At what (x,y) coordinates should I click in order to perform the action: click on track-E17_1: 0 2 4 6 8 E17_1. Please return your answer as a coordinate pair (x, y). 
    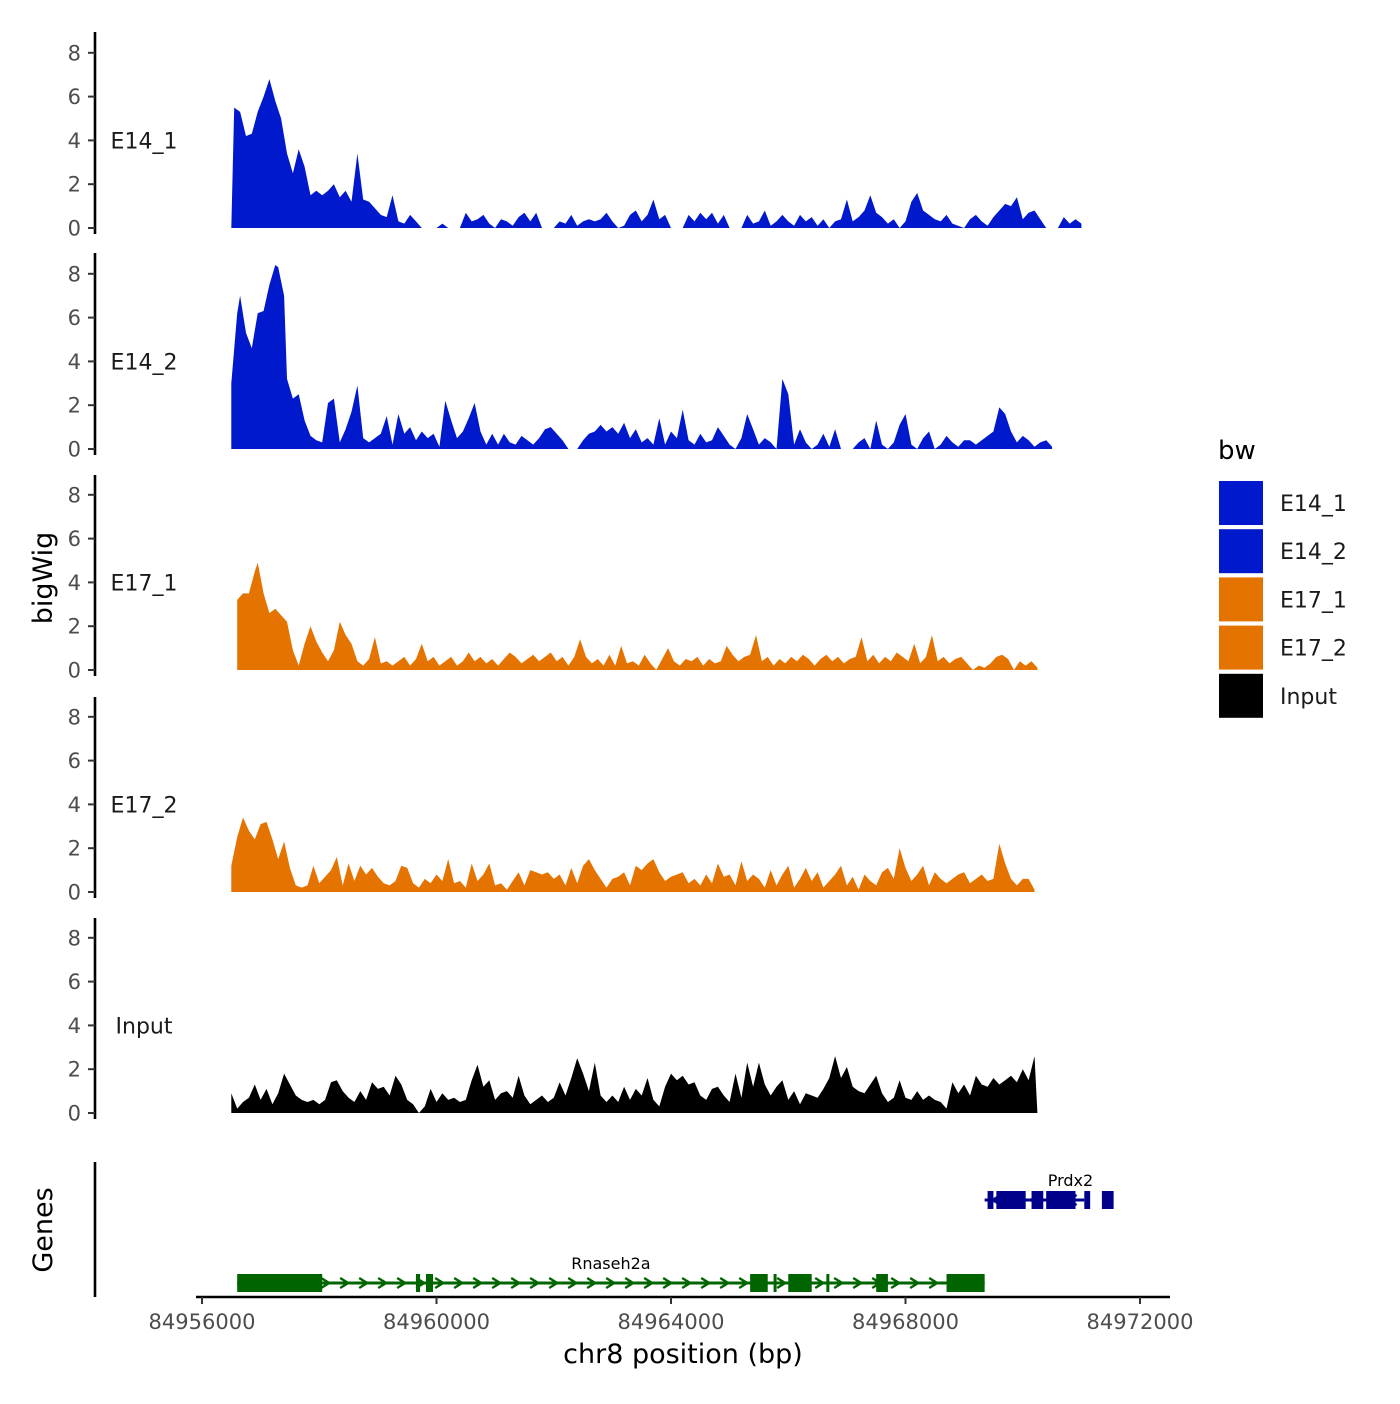
    Looking at the image, I should click on (553, 579).